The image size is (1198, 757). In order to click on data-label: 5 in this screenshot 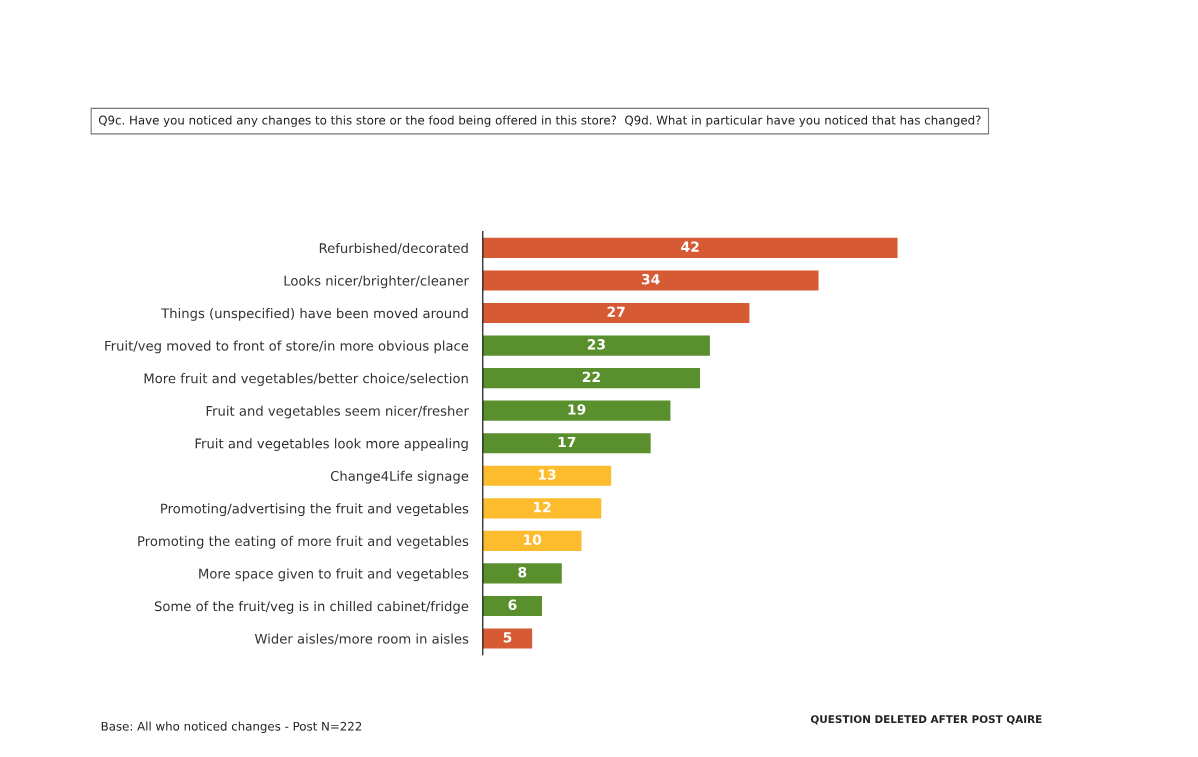, I will do `click(507, 637)`.